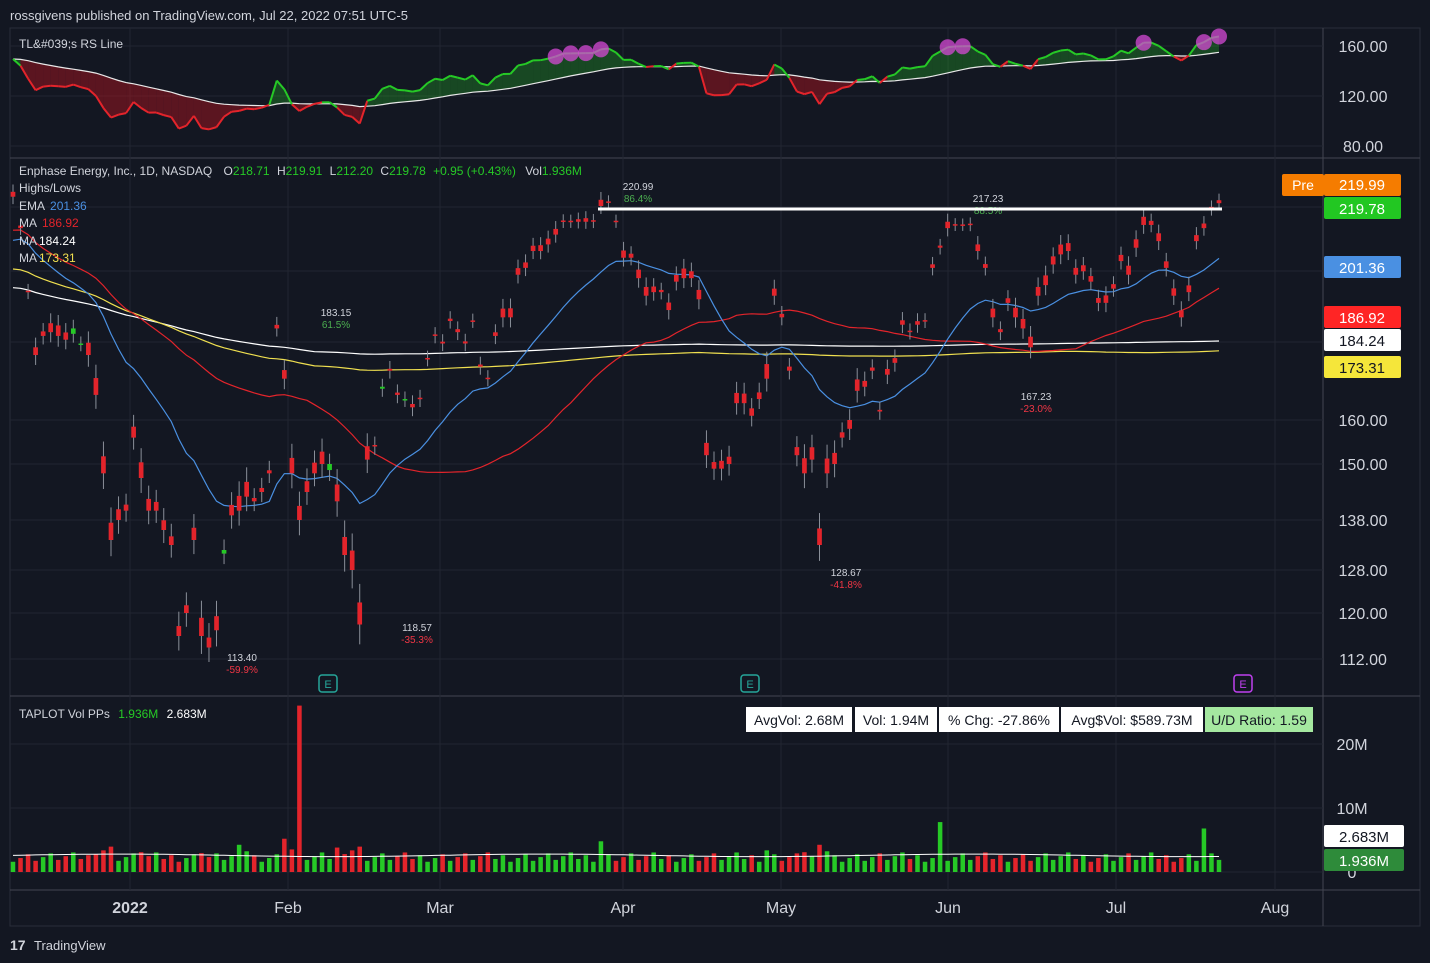  I want to click on ma1-legend: MA 186.92, so click(49, 223).